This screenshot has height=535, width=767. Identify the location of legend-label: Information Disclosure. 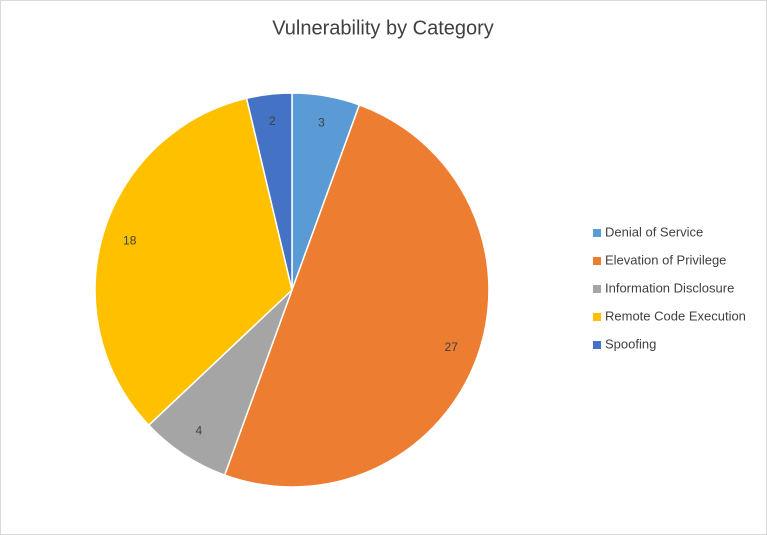
(669, 287).